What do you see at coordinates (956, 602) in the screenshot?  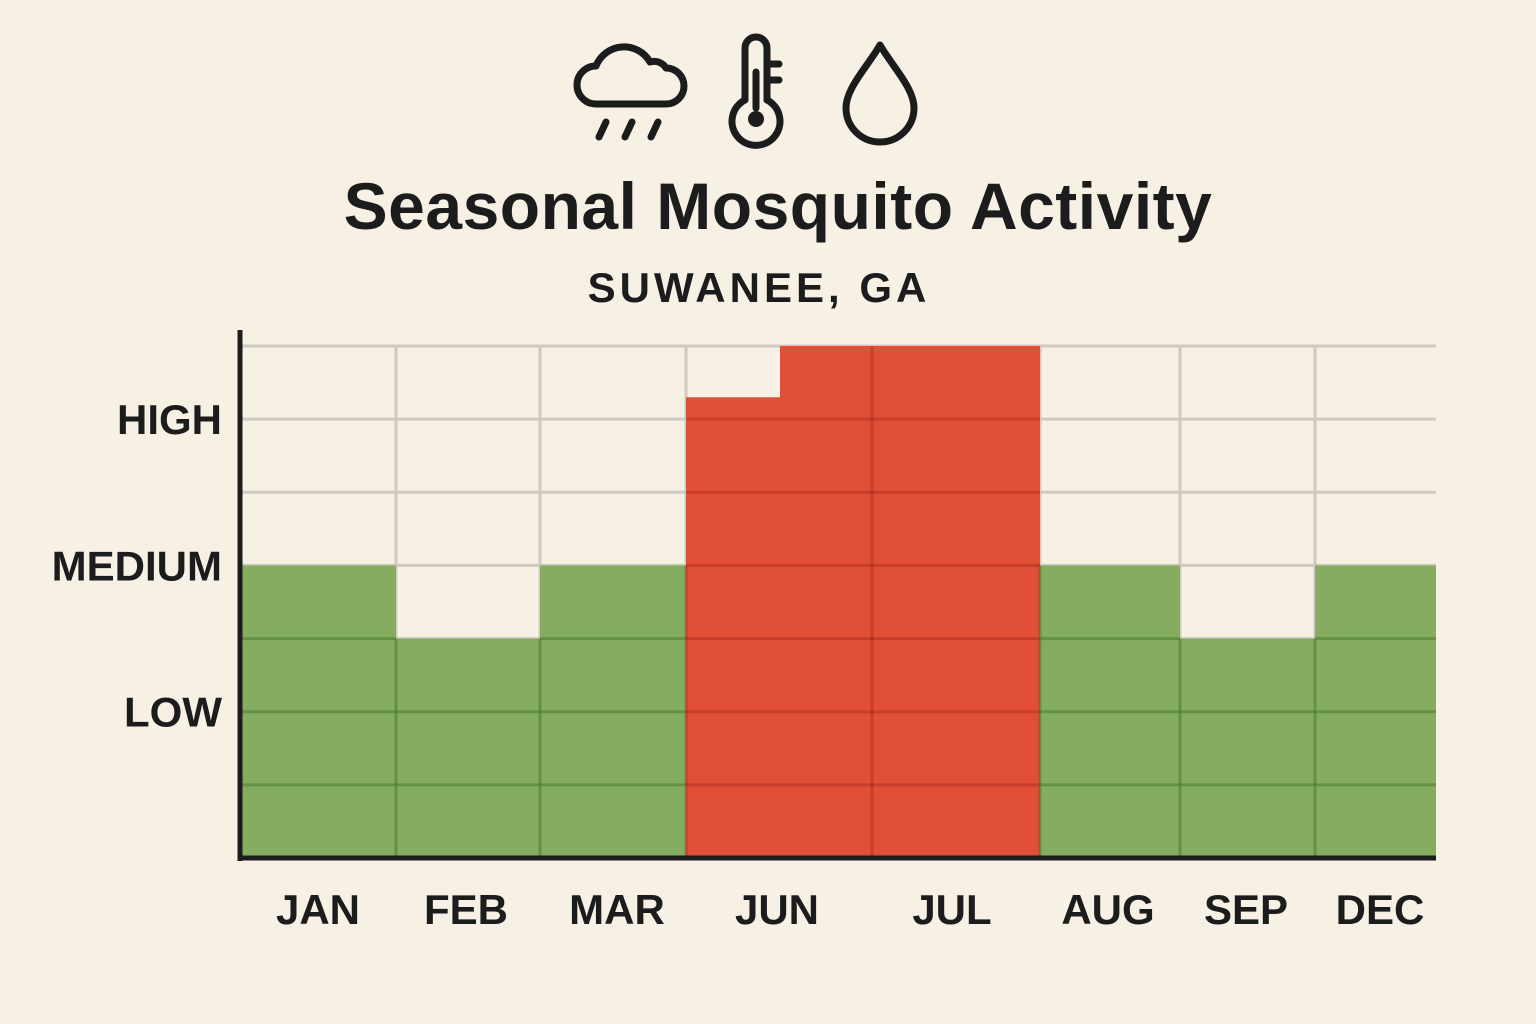 I see `bar-jul` at bounding box center [956, 602].